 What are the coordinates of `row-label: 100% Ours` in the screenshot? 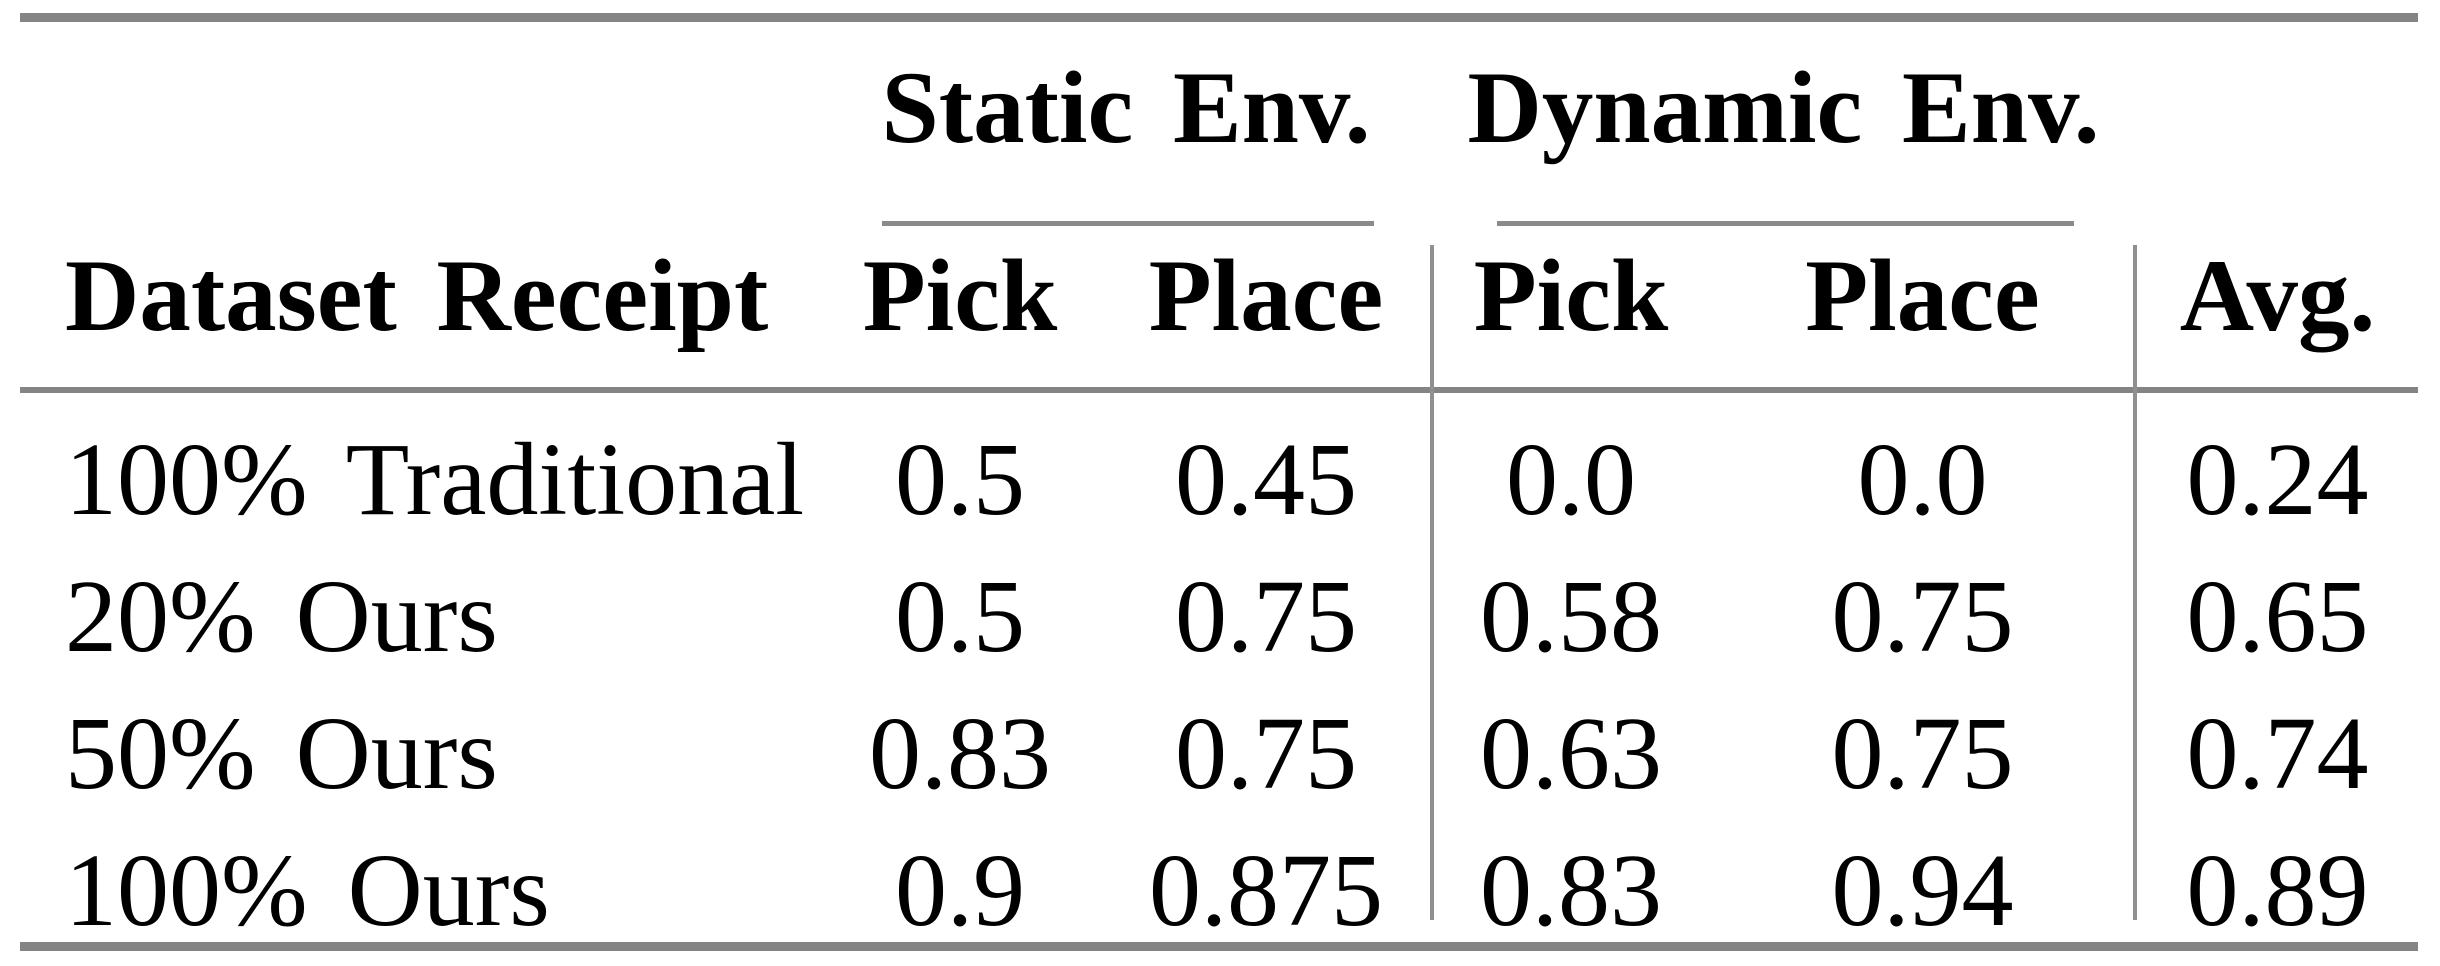 It's located at (307, 890).